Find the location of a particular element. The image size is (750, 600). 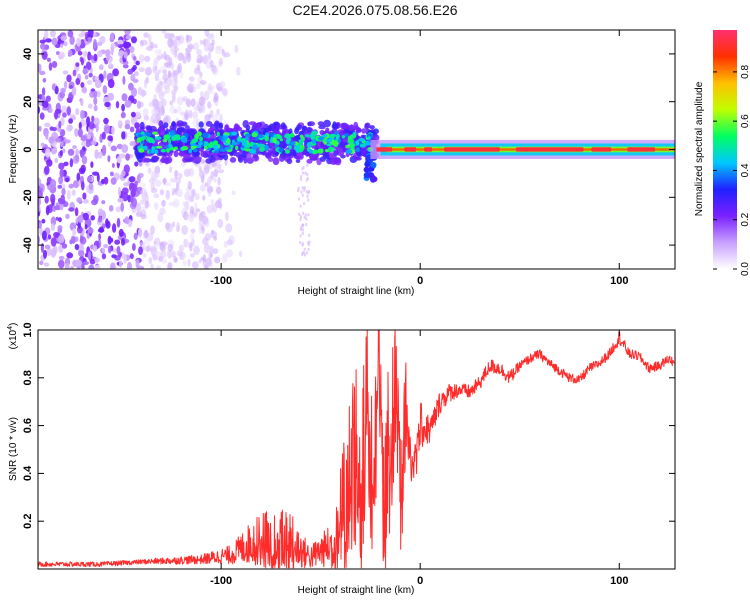

colorbar-ticks: 0.0 0.2 0.4 0.6 0.8 is located at coordinates (731, 170).